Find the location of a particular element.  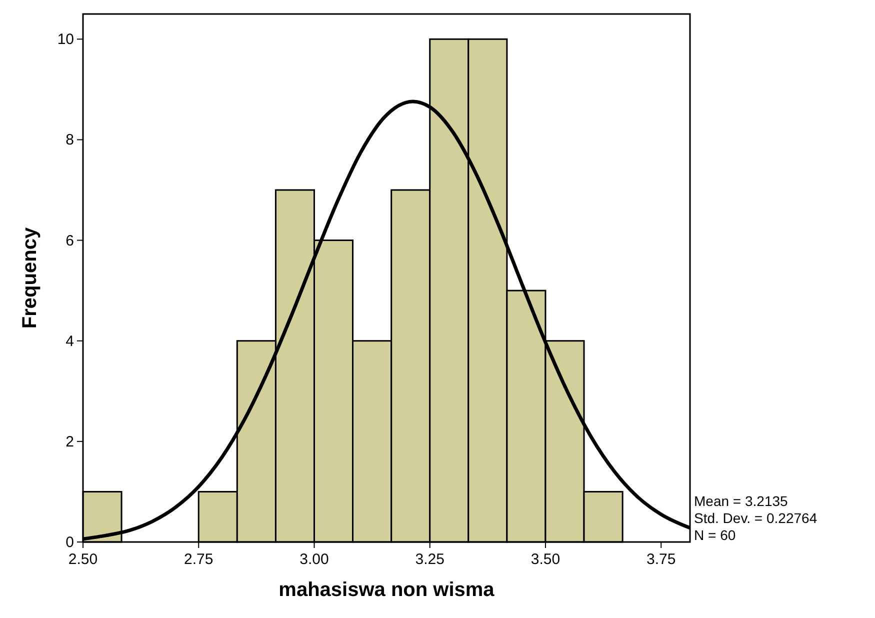

text: N = 60 is located at coordinates (715, 535).